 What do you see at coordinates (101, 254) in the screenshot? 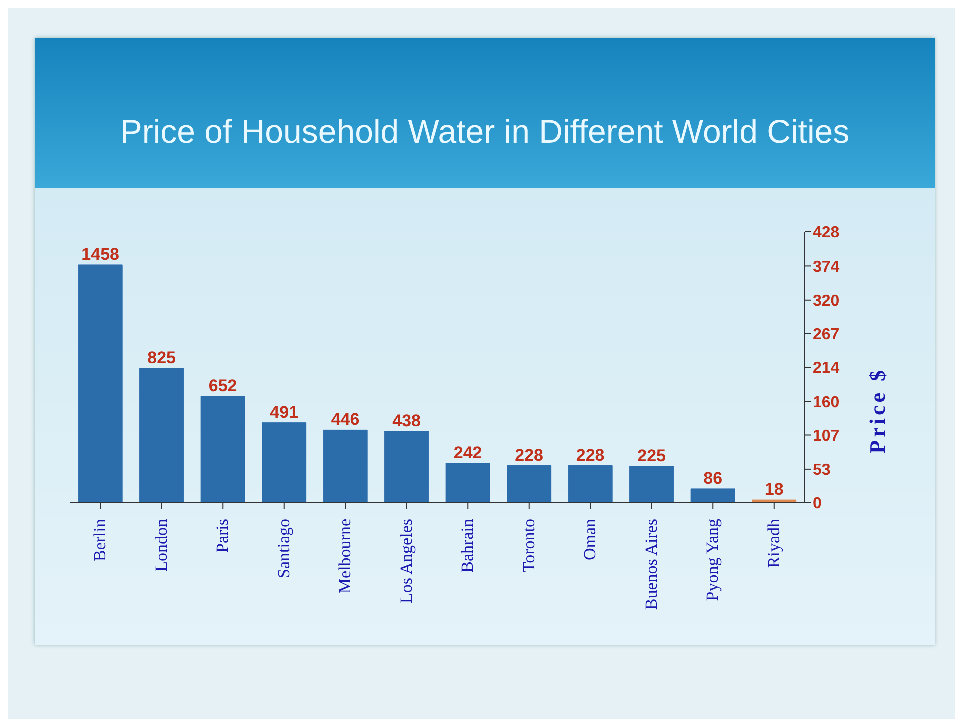
I see `data-label: 1458` at bounding box center [101, 254].